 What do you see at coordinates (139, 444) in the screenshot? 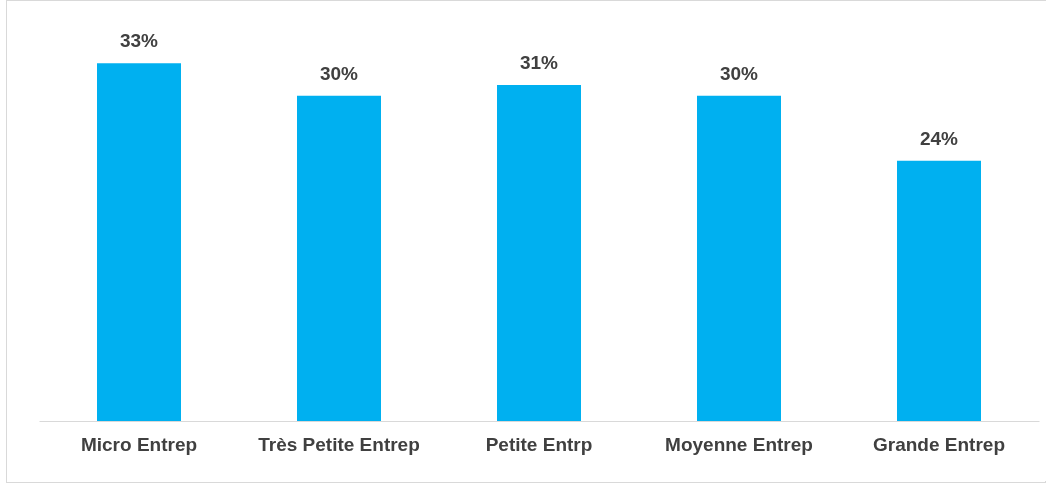
I see `x-tick-label: Micro Entrep` at bounding box center [139, 444].